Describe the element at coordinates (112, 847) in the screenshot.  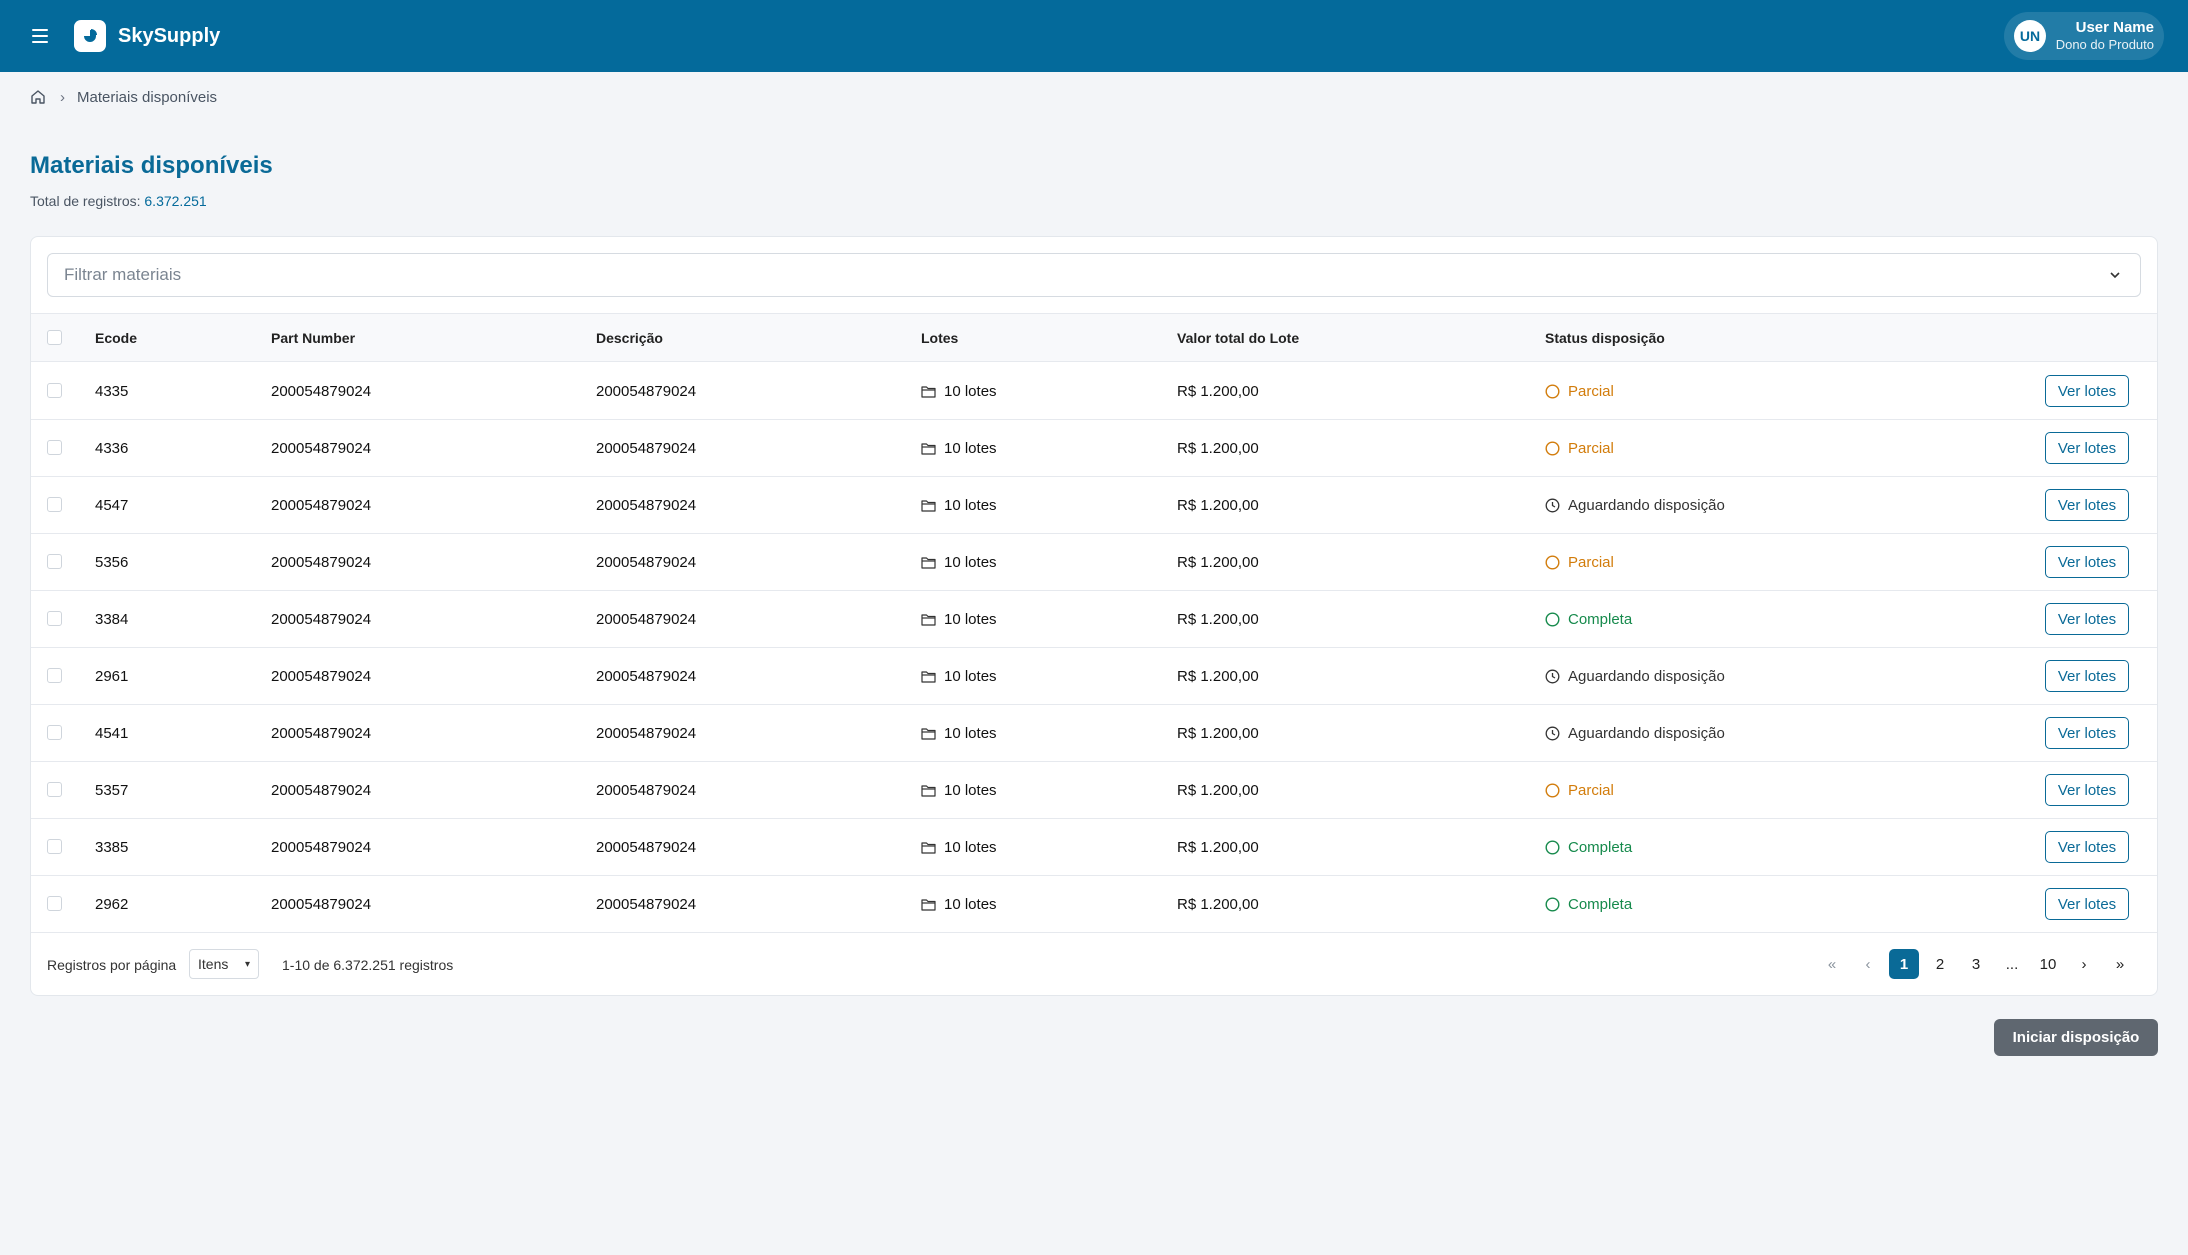
I see `cell-ecode: 3385` at that location.